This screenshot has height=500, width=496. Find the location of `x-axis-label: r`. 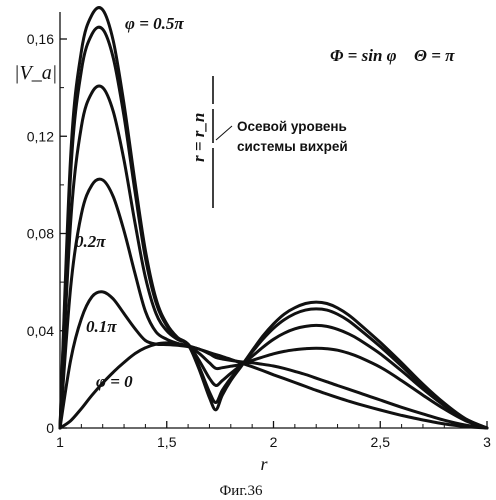

x-axis-label: r is located at coordinates (264, 464).